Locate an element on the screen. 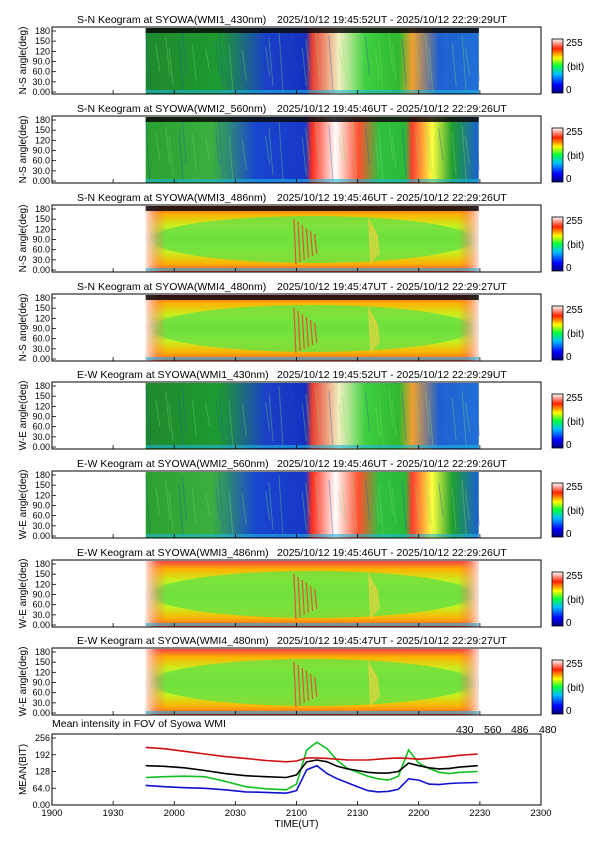 This screenshot has height=842, width=595. x-axis-label: TIME(UT) is located at coordinates (297, 824).